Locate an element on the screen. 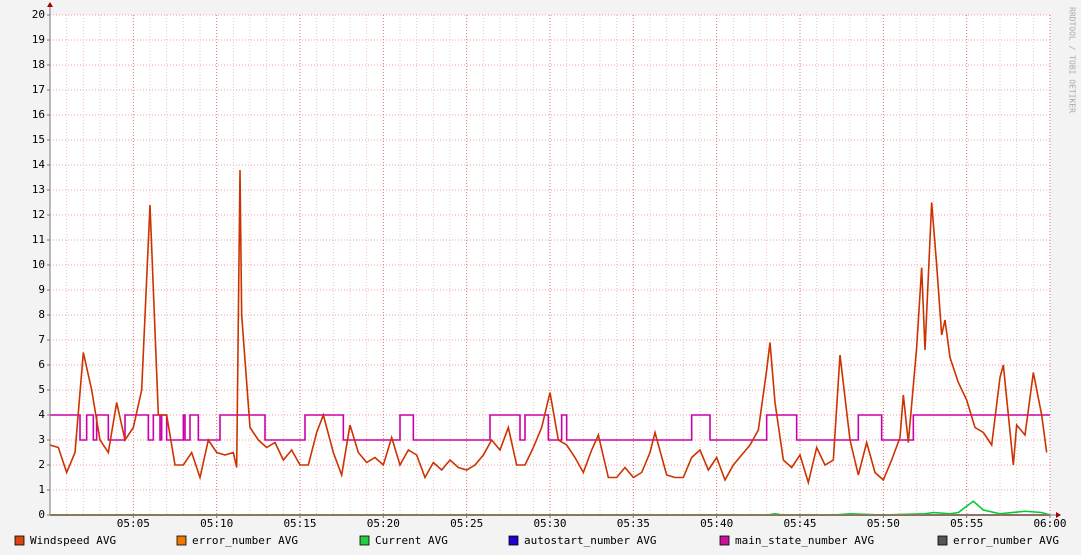  y-tick-label: 1 is located at coordinates (41, 489).